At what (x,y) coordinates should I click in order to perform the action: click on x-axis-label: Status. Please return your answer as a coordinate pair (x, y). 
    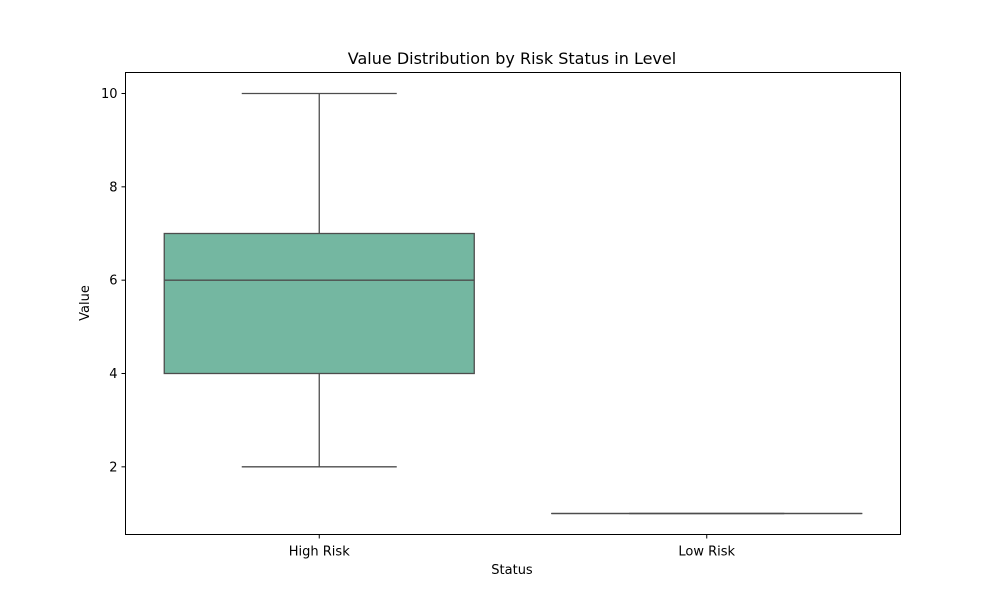
    Looking at the image, I should click on (512, 570).